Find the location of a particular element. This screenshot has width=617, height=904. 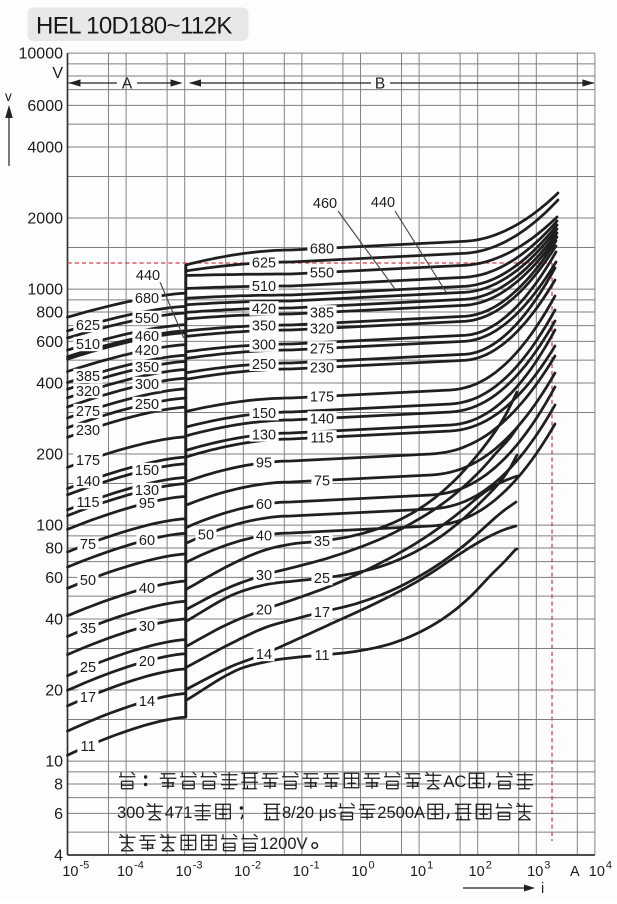

svg-text: 680 is located at coordinates (147, 299).